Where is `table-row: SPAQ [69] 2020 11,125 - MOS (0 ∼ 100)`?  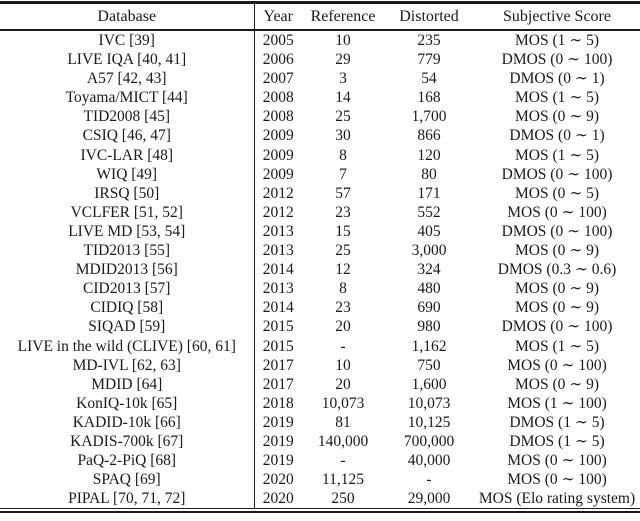 table-row: SPAQ [69] 2020 11,125 - MOS (0 ∼ 100) is located at coordinates (320, 480).